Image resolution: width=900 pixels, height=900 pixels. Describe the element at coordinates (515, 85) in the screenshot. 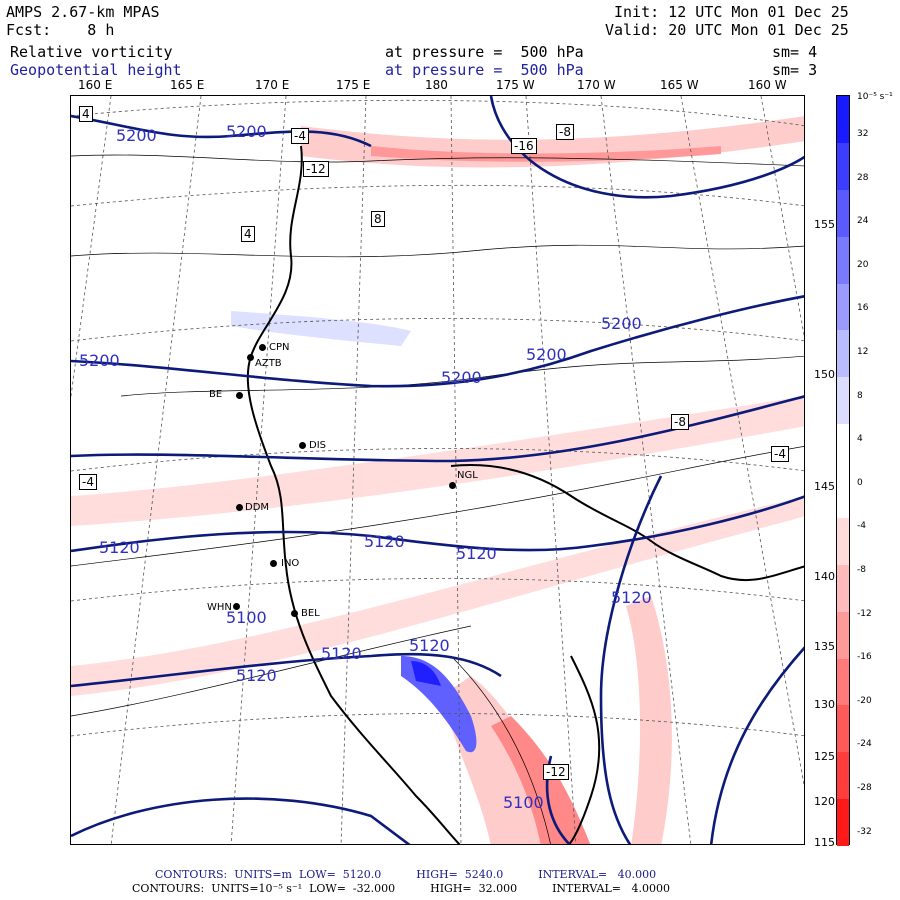

I see `lon-label: 175 W` at that location.